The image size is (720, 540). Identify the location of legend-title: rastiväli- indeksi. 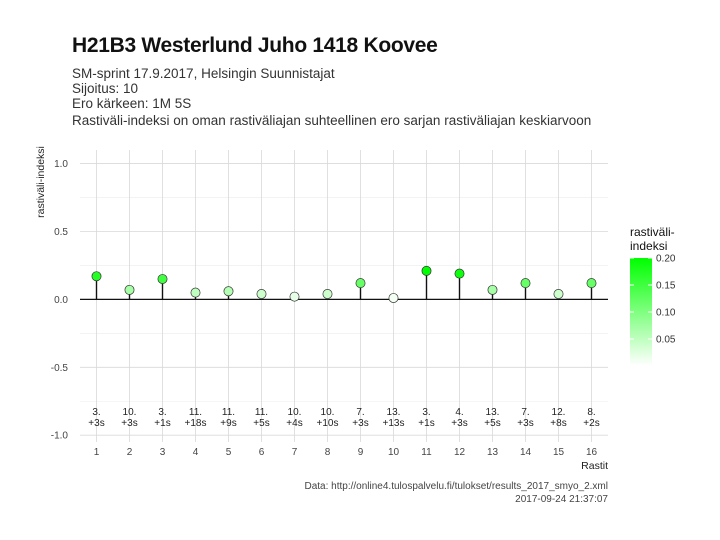
(652, 239).